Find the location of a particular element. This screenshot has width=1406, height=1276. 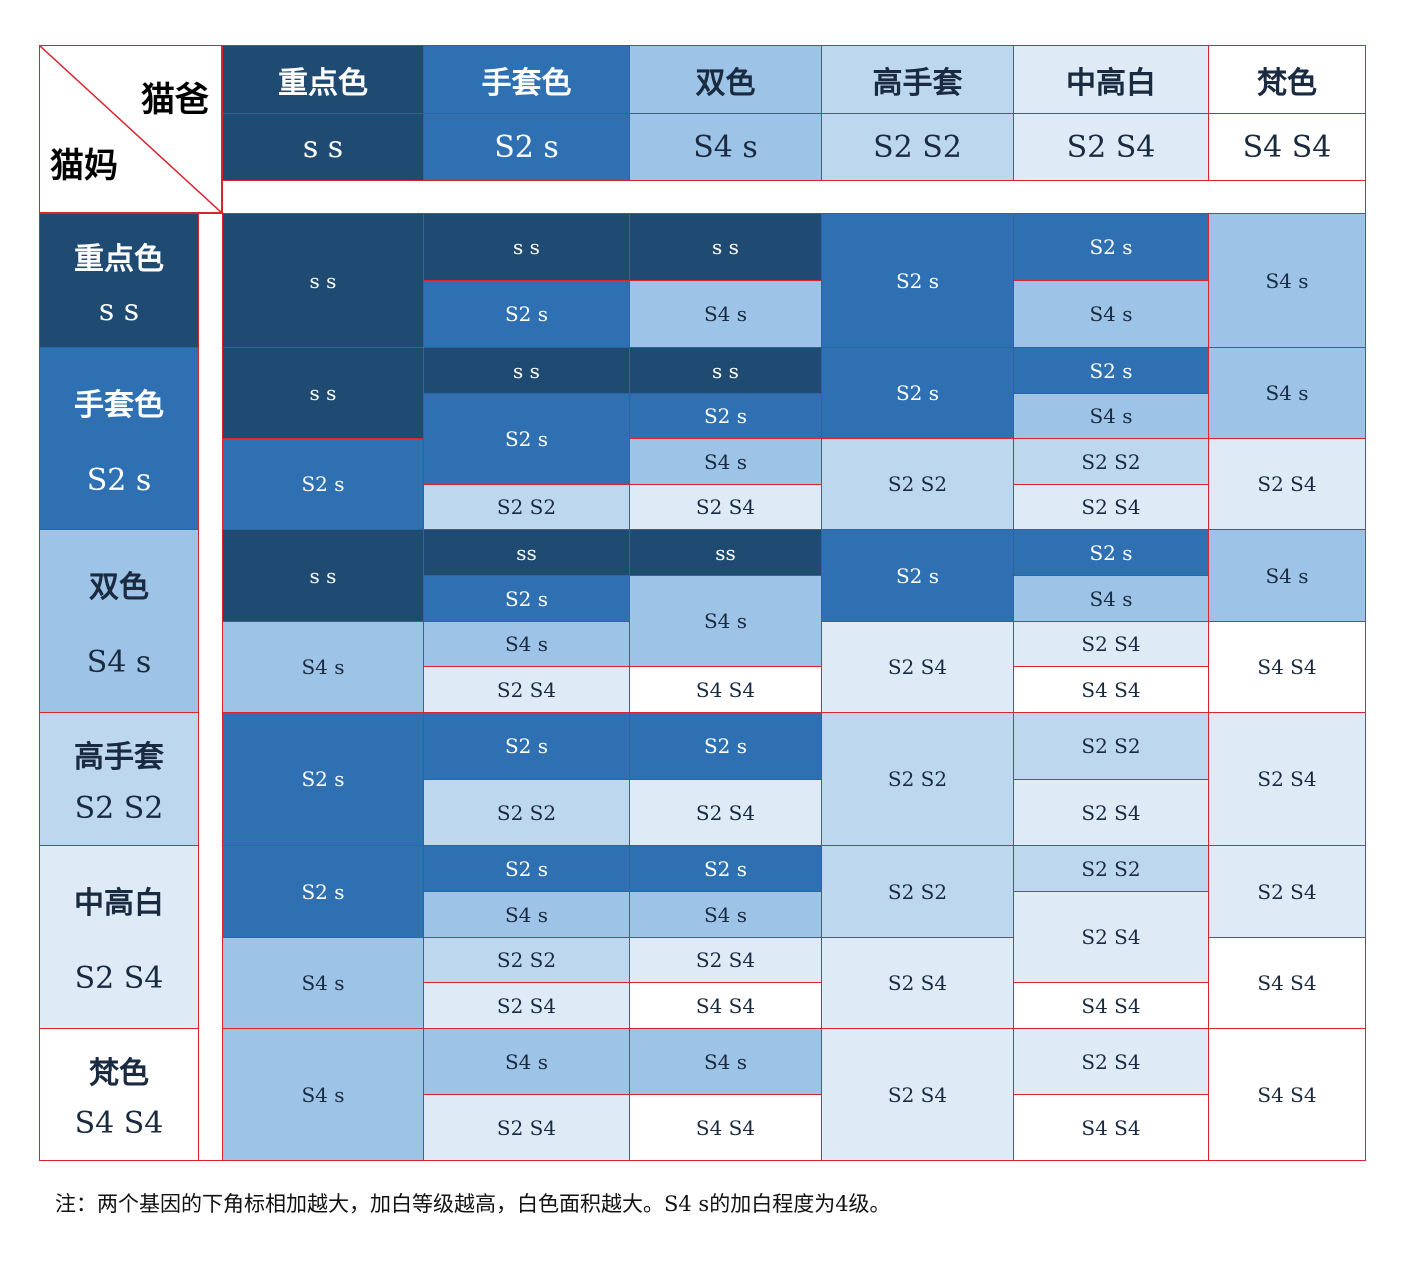

mom-label: 猫妈 is located at coordinates (84, 166).